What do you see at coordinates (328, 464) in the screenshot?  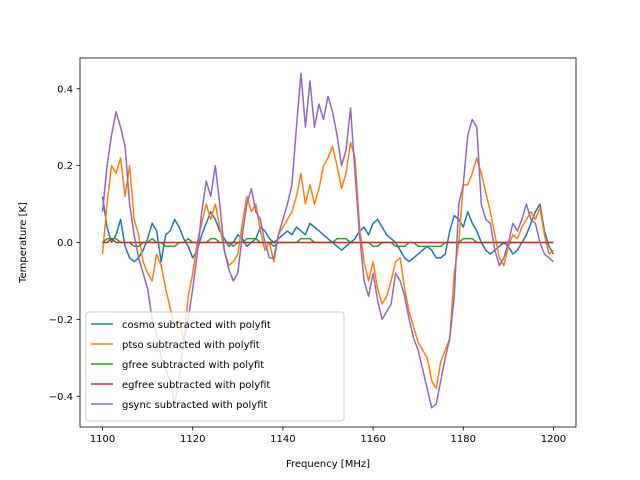 I see `x-axis-label: Frequency [MHz]` at bounding box center [328, 464].